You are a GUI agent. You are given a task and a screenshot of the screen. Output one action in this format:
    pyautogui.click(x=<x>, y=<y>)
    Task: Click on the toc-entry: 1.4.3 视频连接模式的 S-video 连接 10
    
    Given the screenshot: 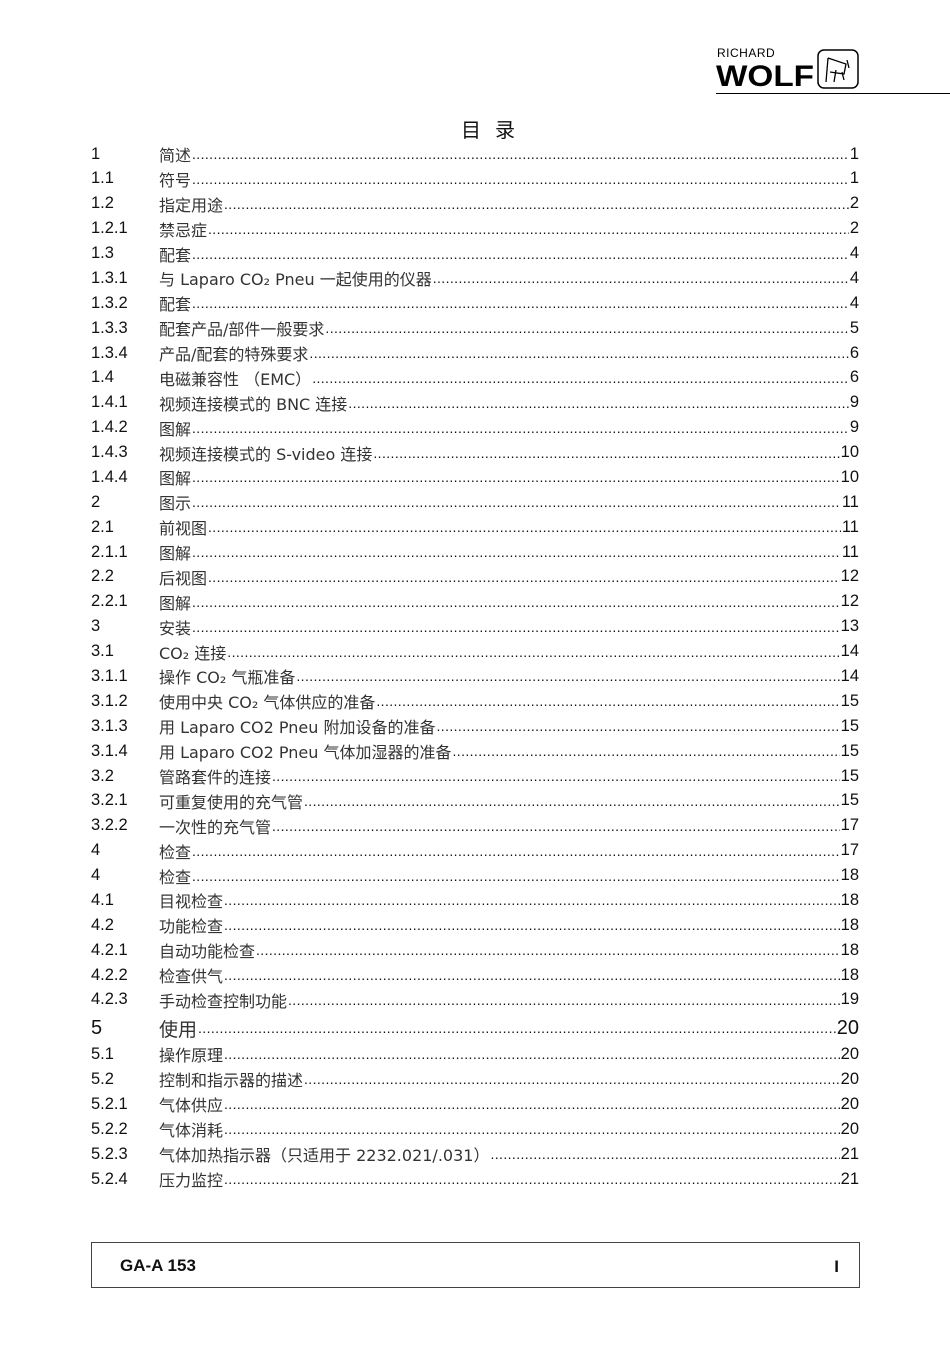 What is the action you would take?
    pyautogui.click(x=475, y=453)
    